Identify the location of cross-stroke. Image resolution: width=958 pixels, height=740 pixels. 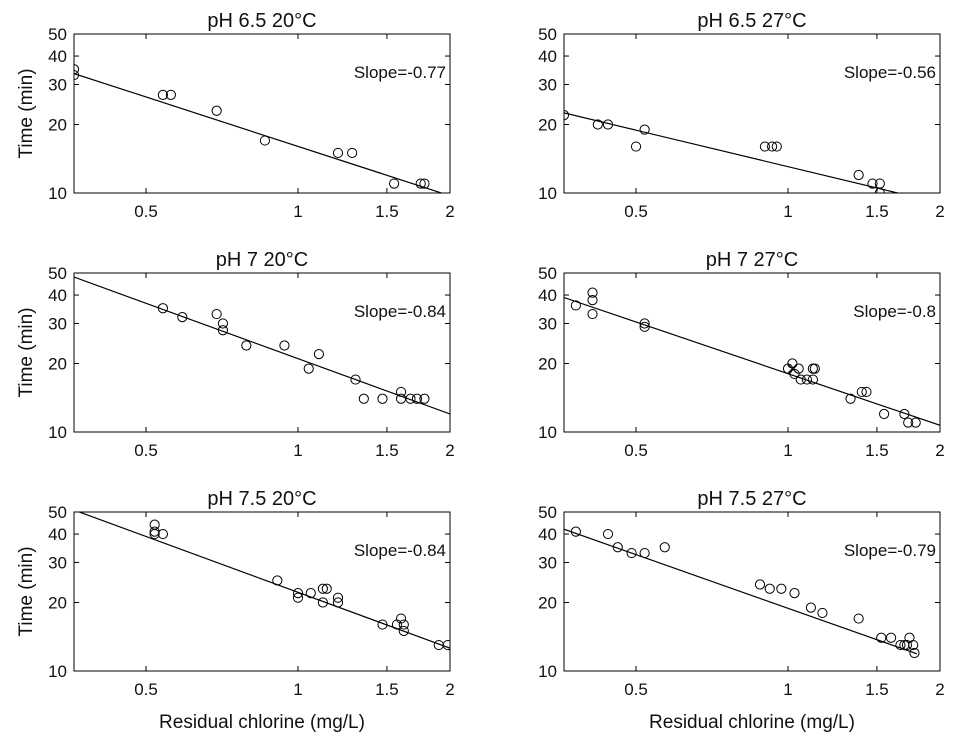
(792, 368).